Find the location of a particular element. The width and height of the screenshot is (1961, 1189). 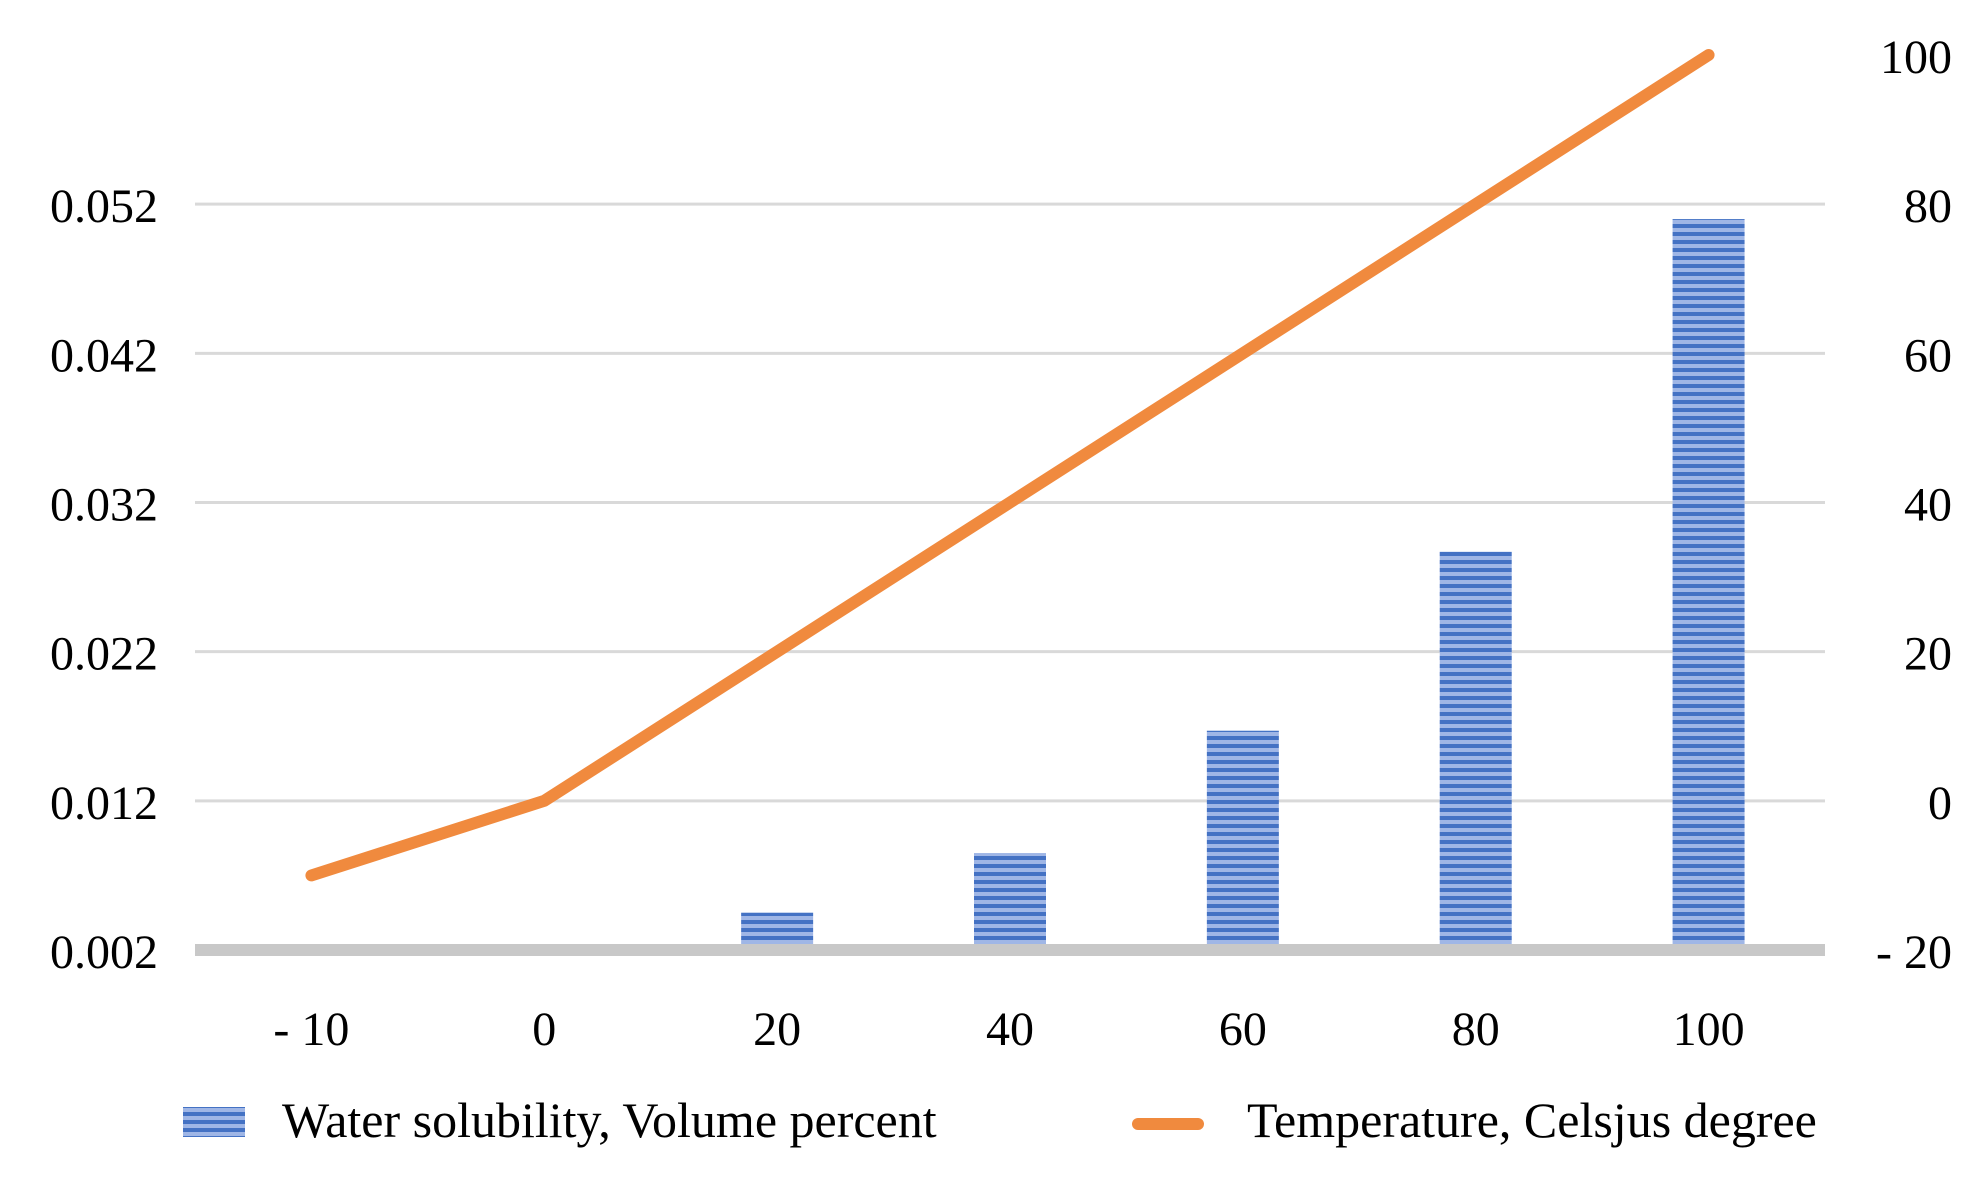

legend-bar-swatch is located at coordinates (214, 1122).